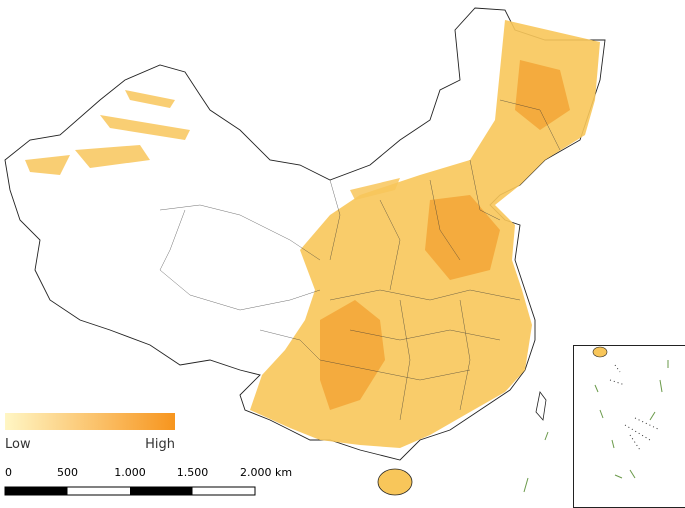 The height and width of the screenshot is (508, 685). I want to click on inset, so click(629, 426).